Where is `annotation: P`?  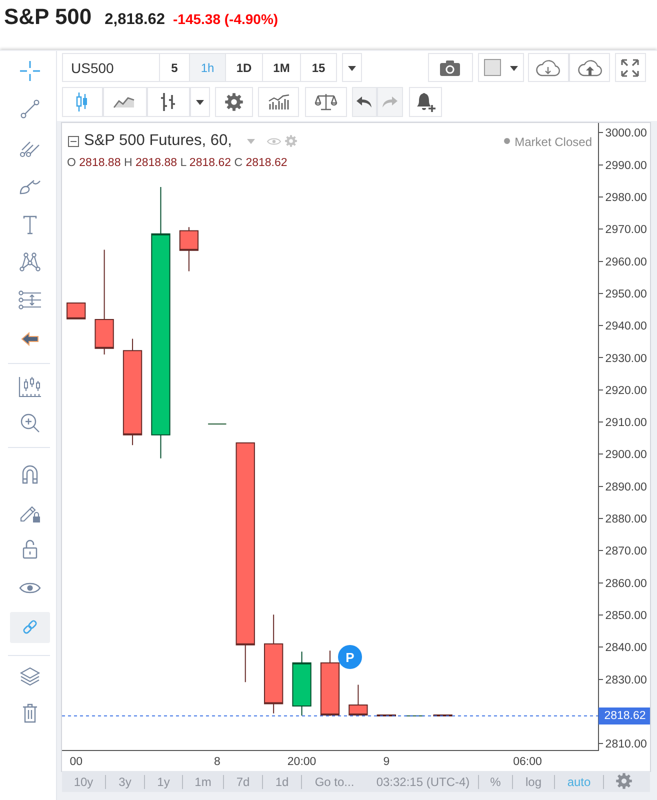
annotation: P is located at coordinates (350, 657).